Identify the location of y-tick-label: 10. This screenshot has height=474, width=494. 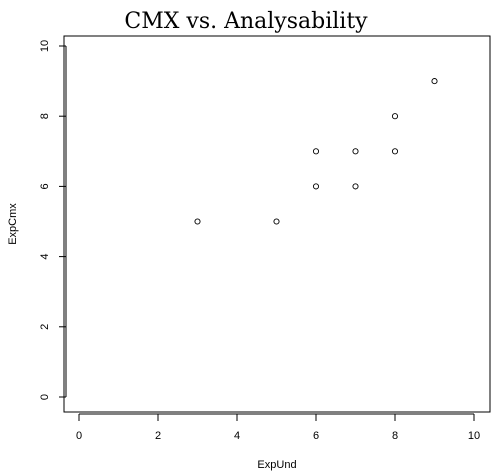
(45, 46).